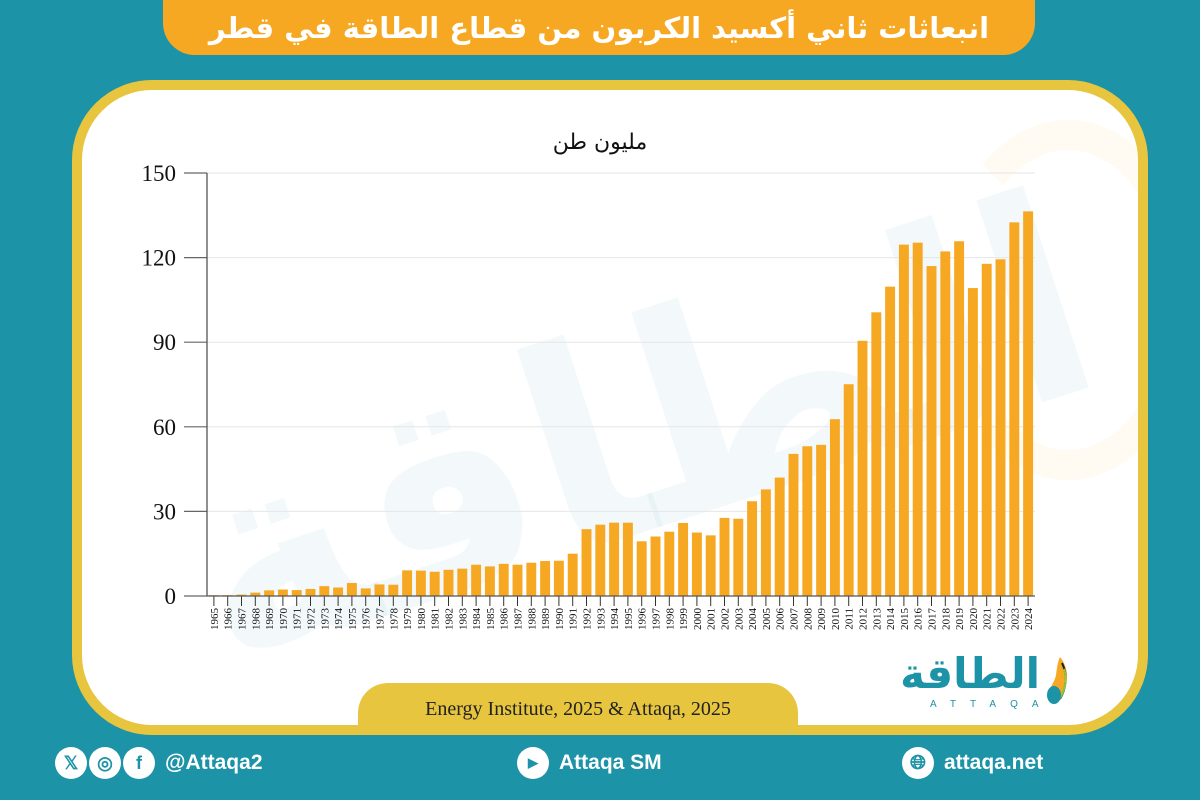 This screenshot has height=800, width=1200. What do you see at coordinates (351, 589) in the screenshot?
I see `bar-1975` at bounding box center [351, 589].